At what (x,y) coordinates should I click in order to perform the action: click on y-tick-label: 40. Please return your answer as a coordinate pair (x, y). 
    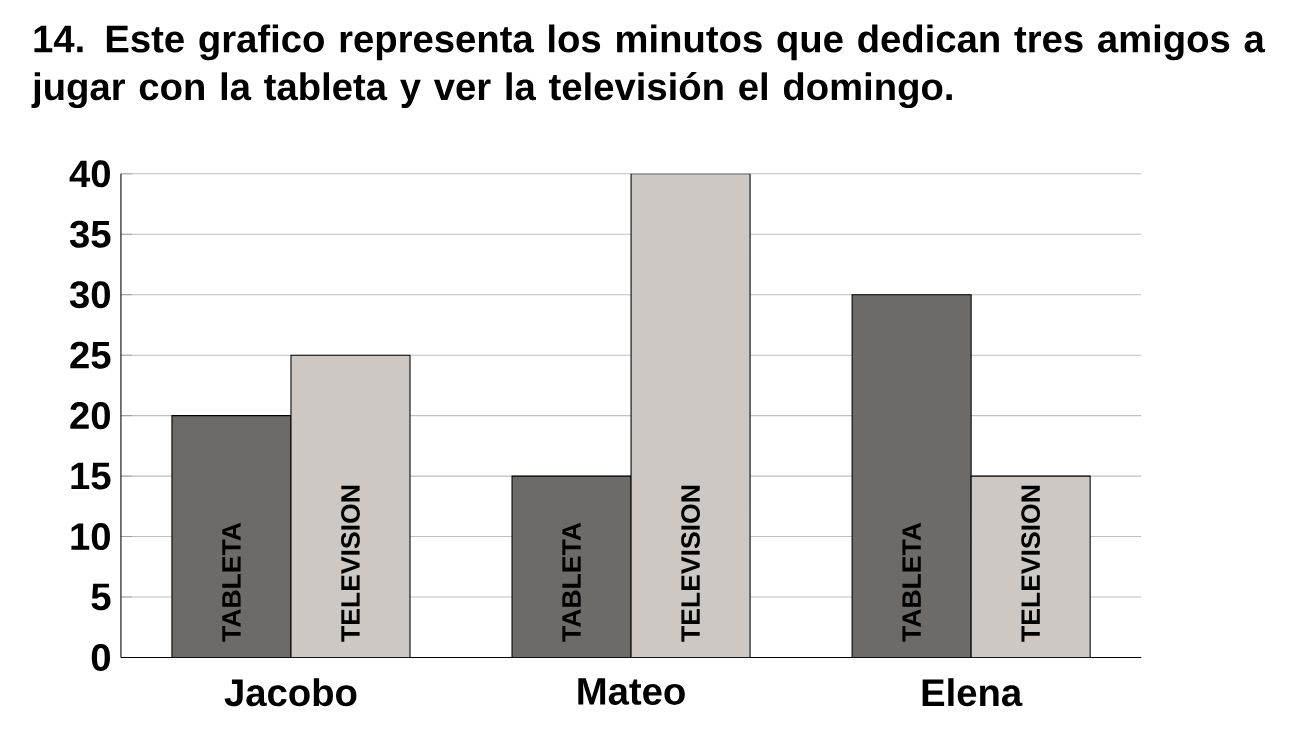
    Looking at the image, I should click on (89, 174).